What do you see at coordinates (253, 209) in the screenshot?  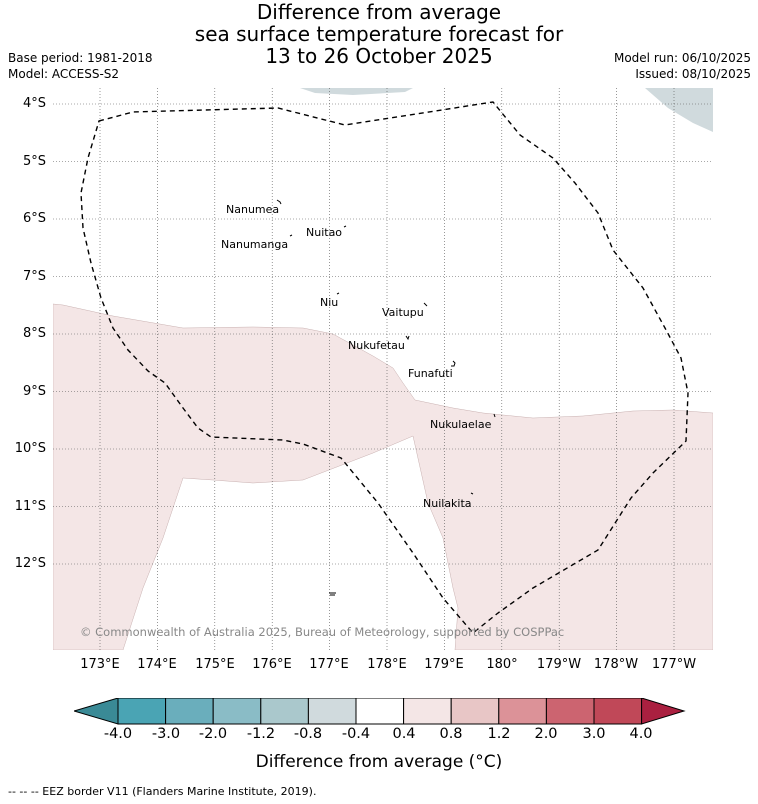 I see `island-label-nanumea: Nanumea` at bounding box center [253, 209].